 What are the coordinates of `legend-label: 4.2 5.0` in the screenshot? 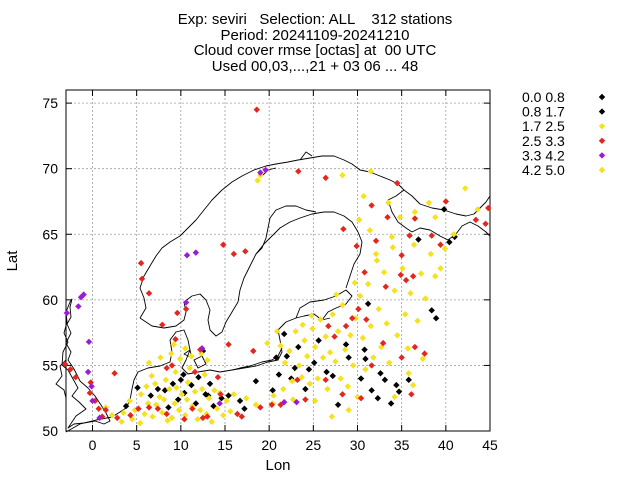 It's located at (543, 170).